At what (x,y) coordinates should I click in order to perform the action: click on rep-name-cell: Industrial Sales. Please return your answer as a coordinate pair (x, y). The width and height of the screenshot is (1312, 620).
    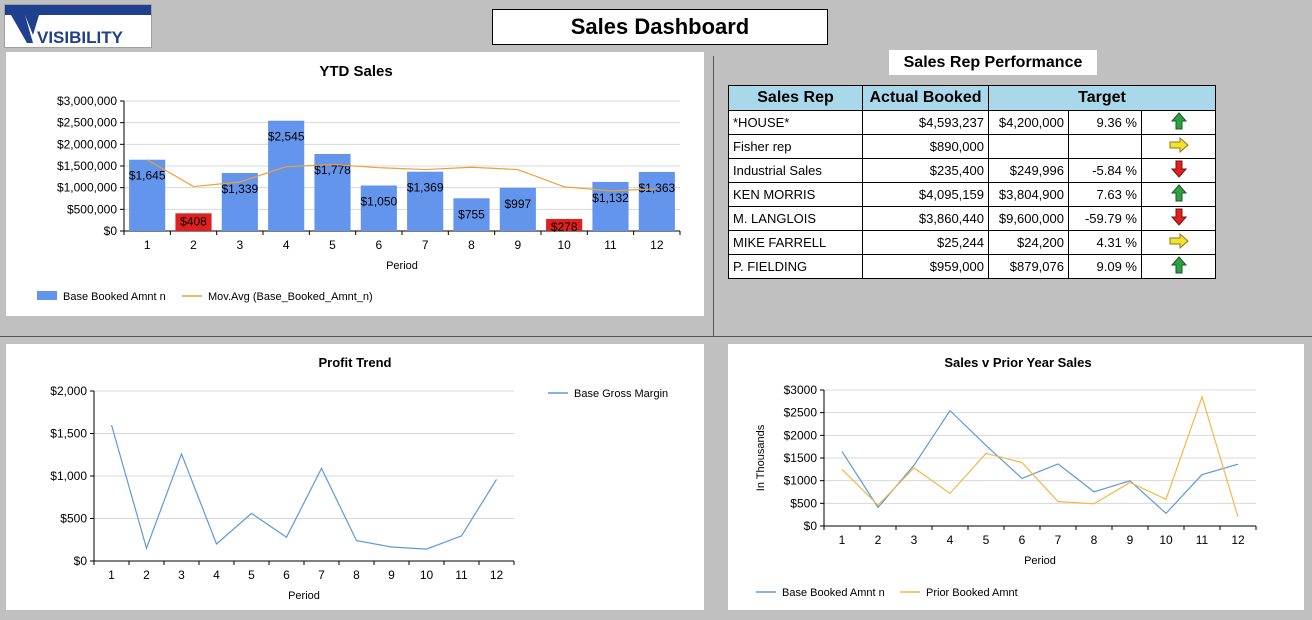
    Looking at the image, I should click on (795, 170).